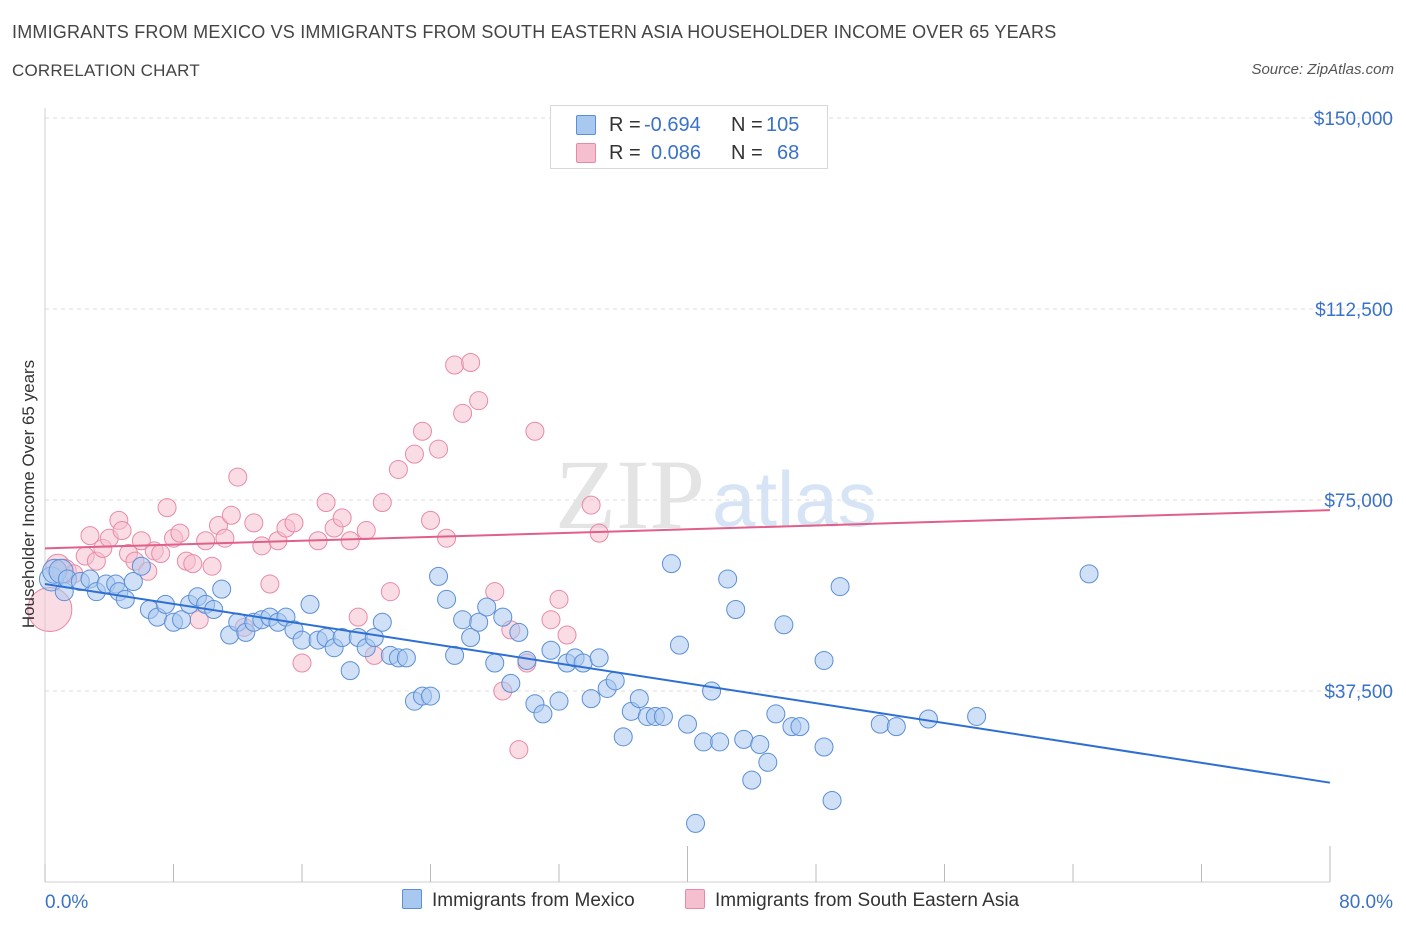 The image size is (1406, 930). I want to click on chart-subtitle: CORRELATION CHART, so click(106, 70).